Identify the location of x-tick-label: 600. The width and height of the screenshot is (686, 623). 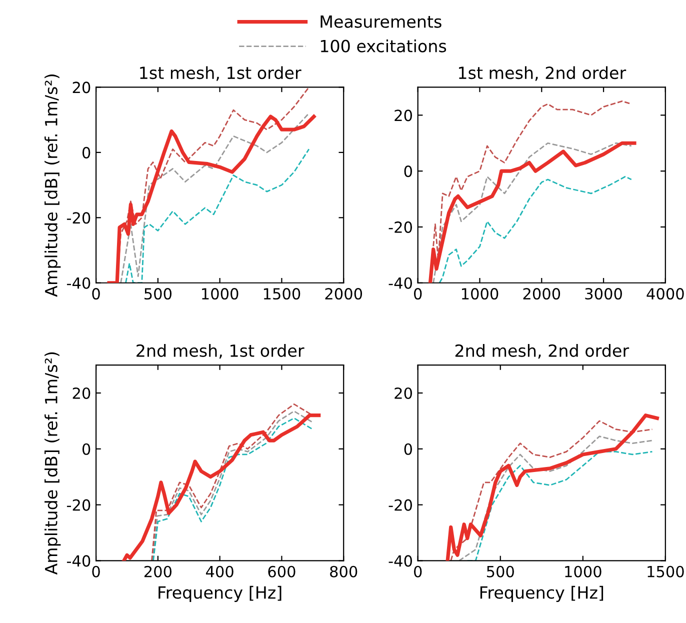
(282, 572).